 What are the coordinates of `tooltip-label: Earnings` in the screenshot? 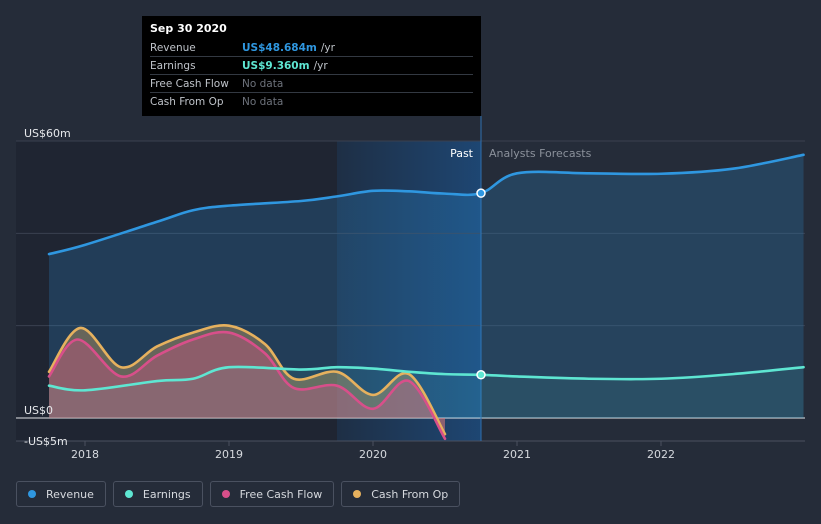 It's located at (173, 65).